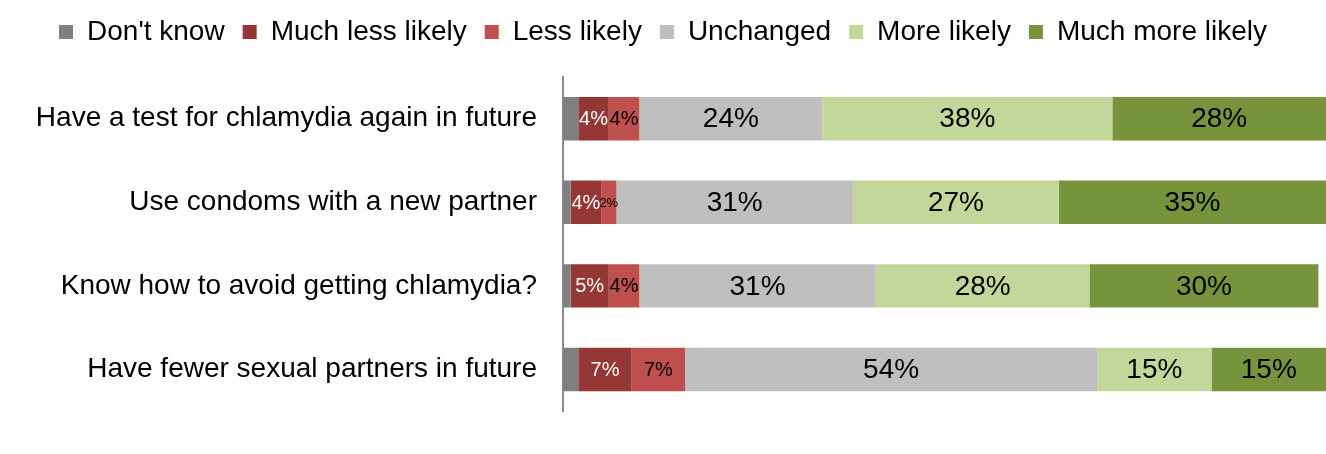 This screenshot has width=1326, height=454. I want to click on y-tick-label: Have a test for chlamydia again in future, so click(286, 117).